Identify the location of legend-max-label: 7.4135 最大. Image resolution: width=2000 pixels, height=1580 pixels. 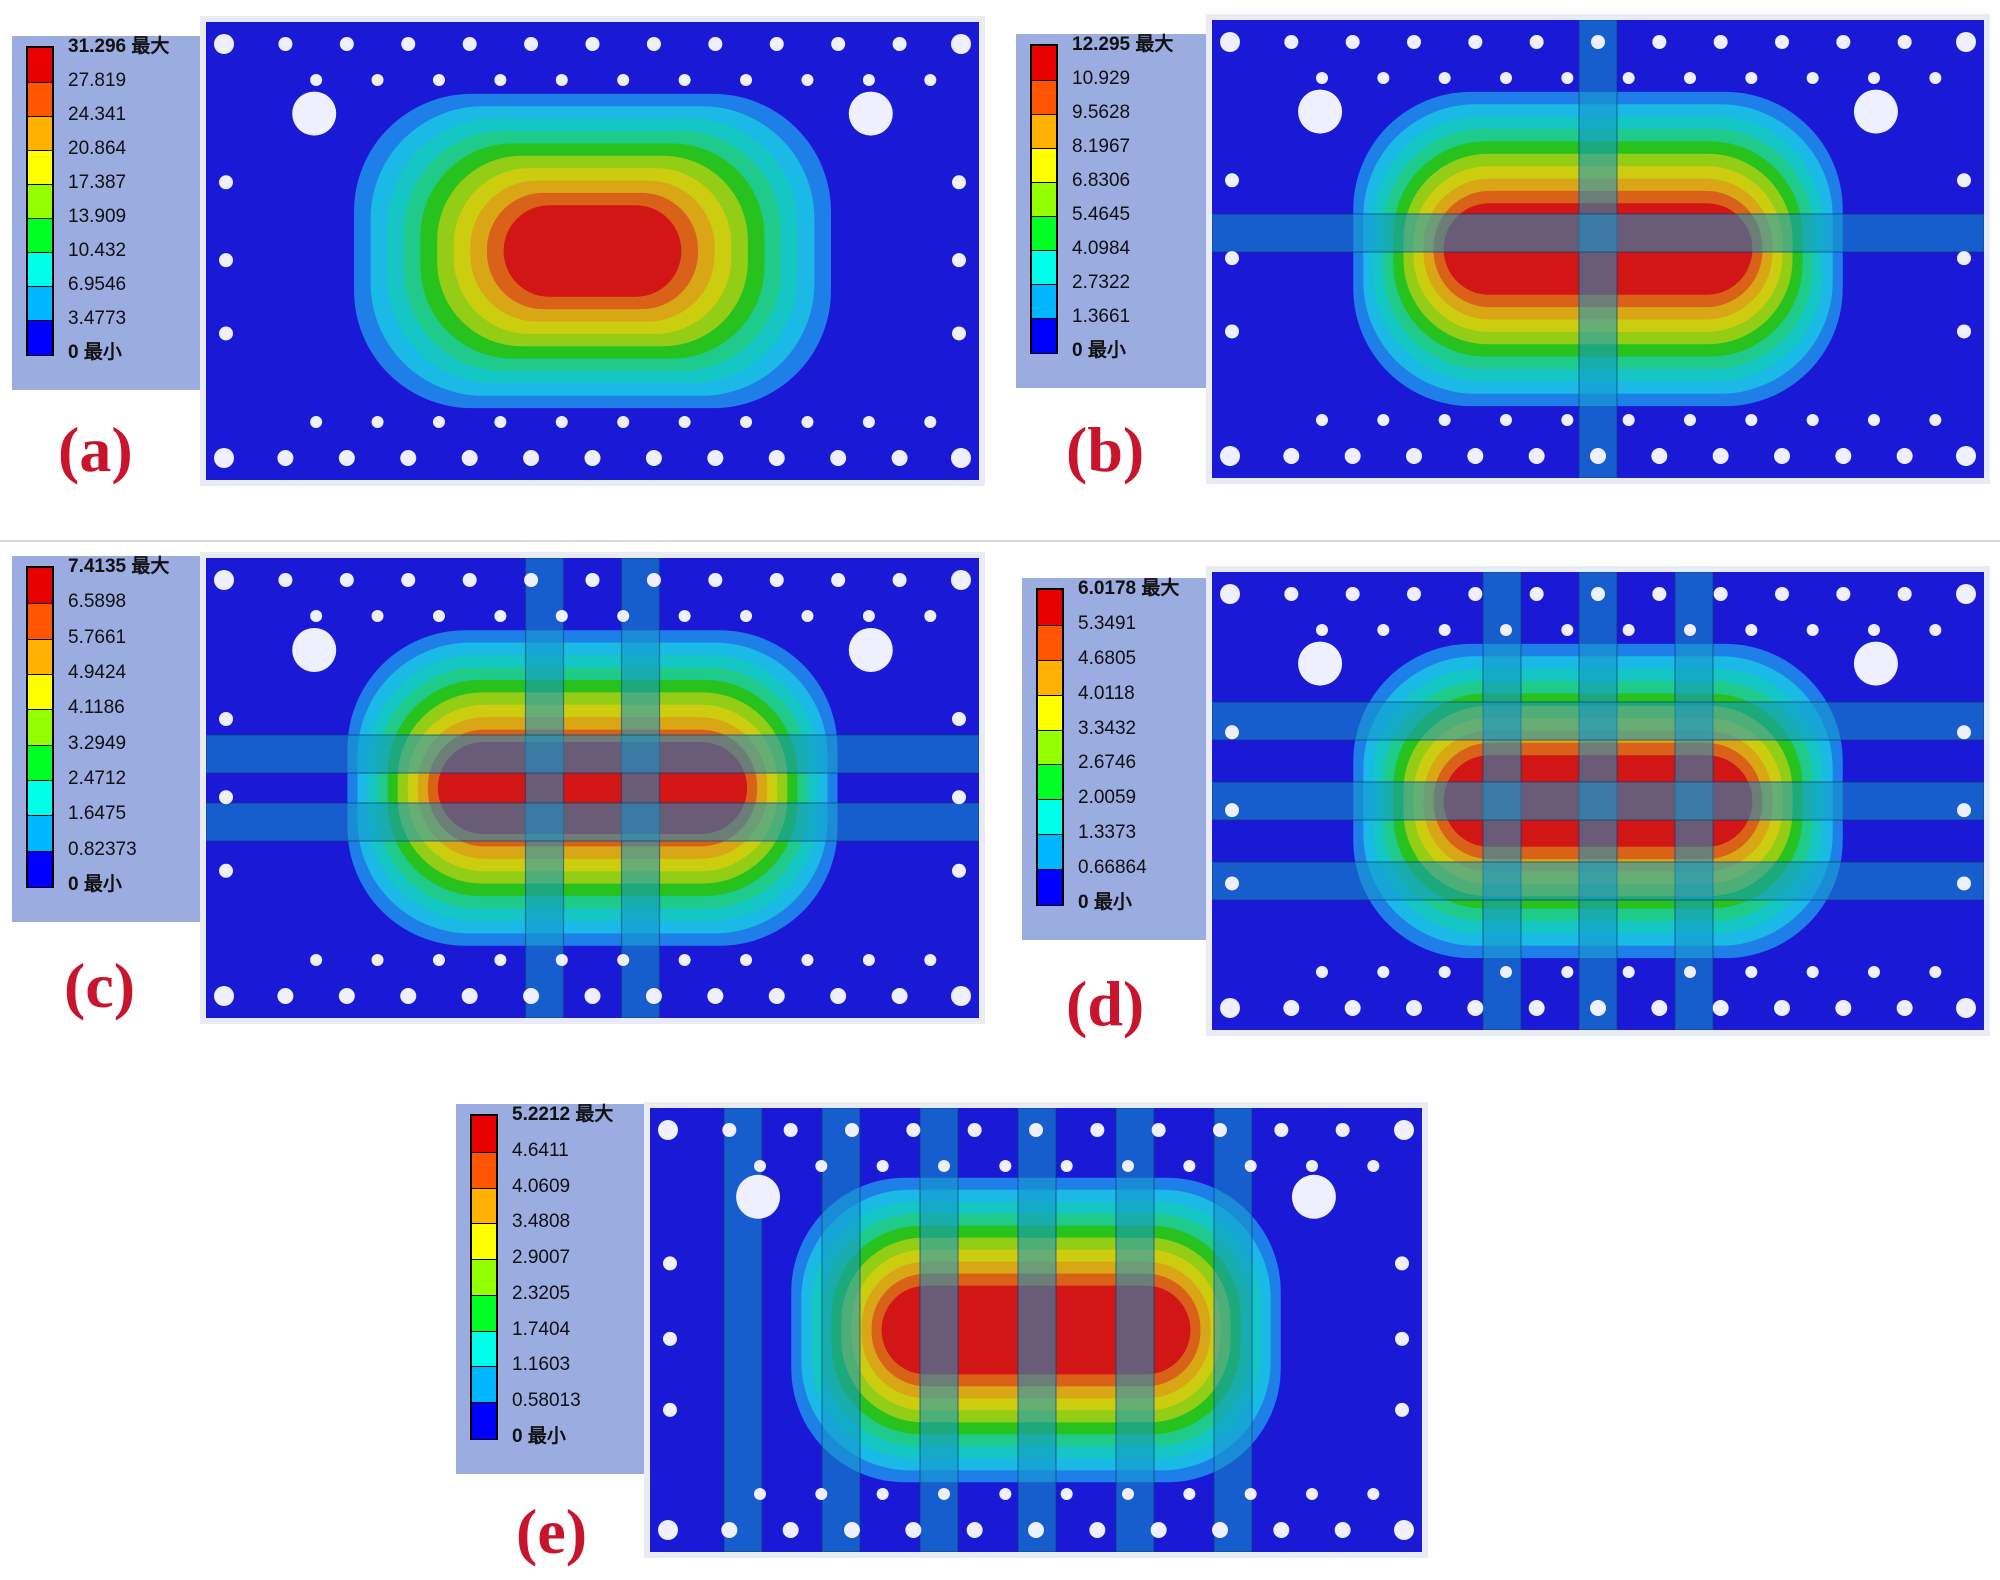
(119, 566).